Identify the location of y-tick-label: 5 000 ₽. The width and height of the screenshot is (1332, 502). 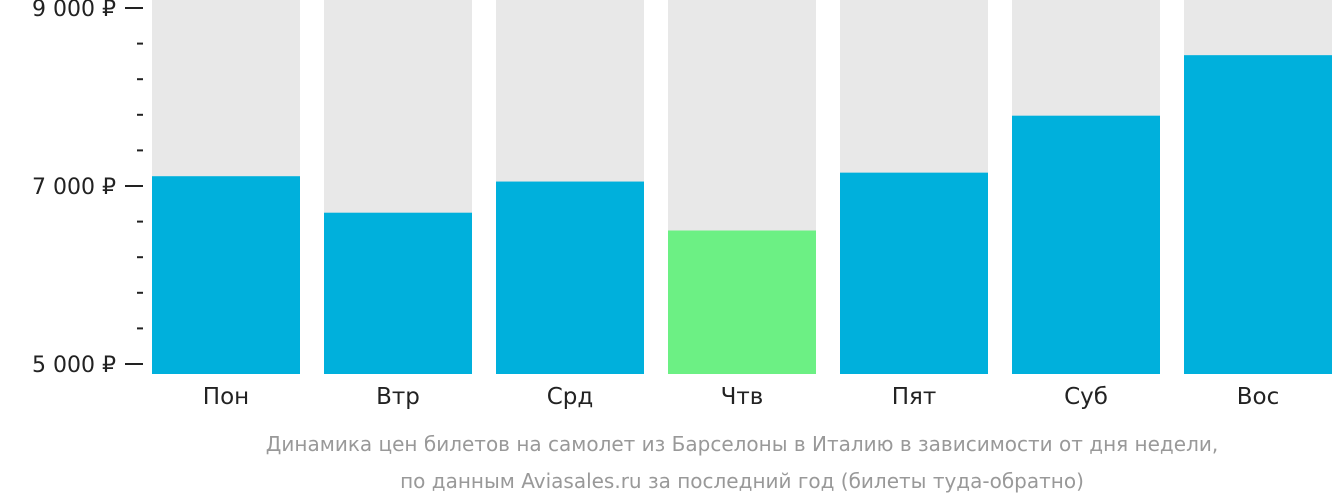
(74, 365).